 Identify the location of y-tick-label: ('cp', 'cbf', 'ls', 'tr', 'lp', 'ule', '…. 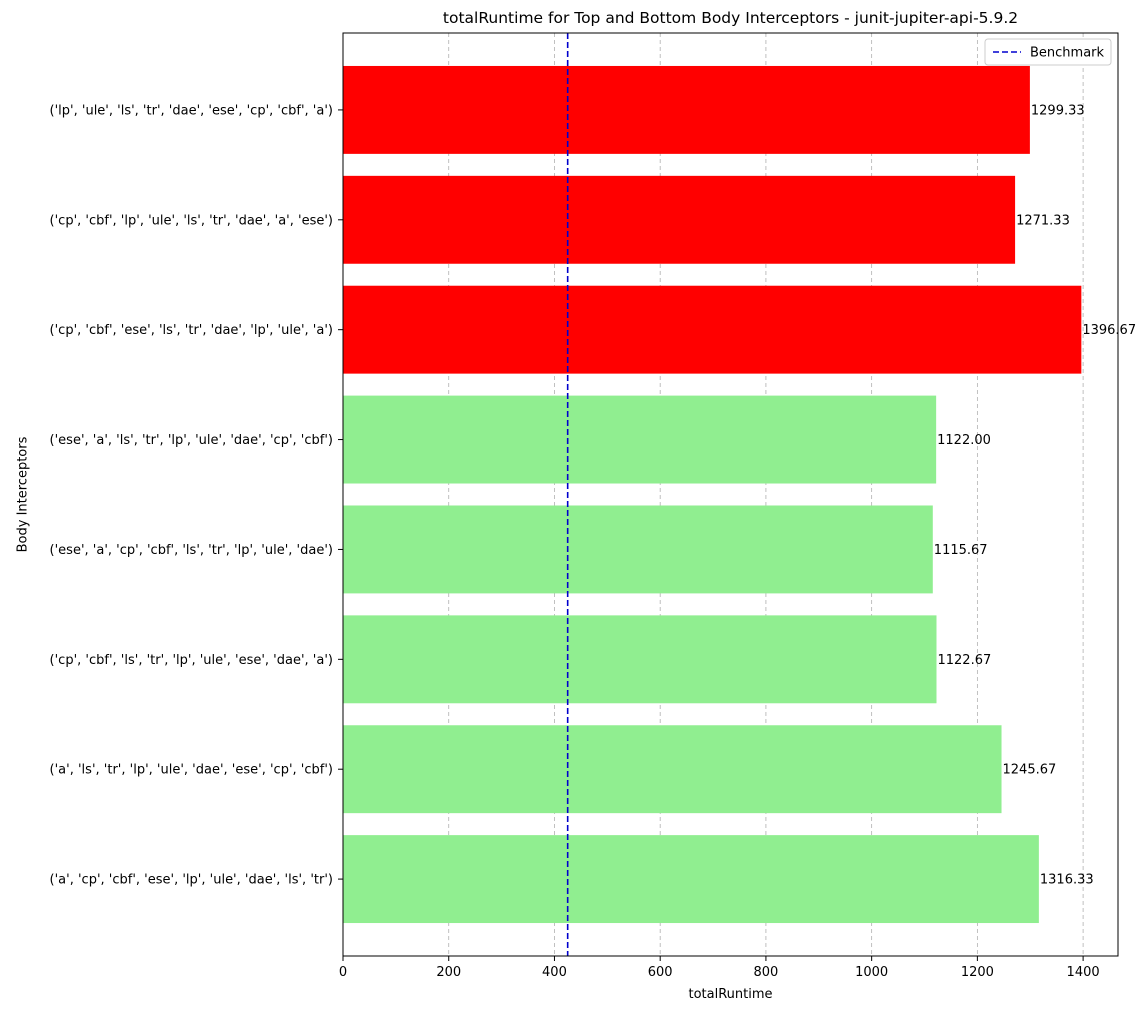
(191, 660).